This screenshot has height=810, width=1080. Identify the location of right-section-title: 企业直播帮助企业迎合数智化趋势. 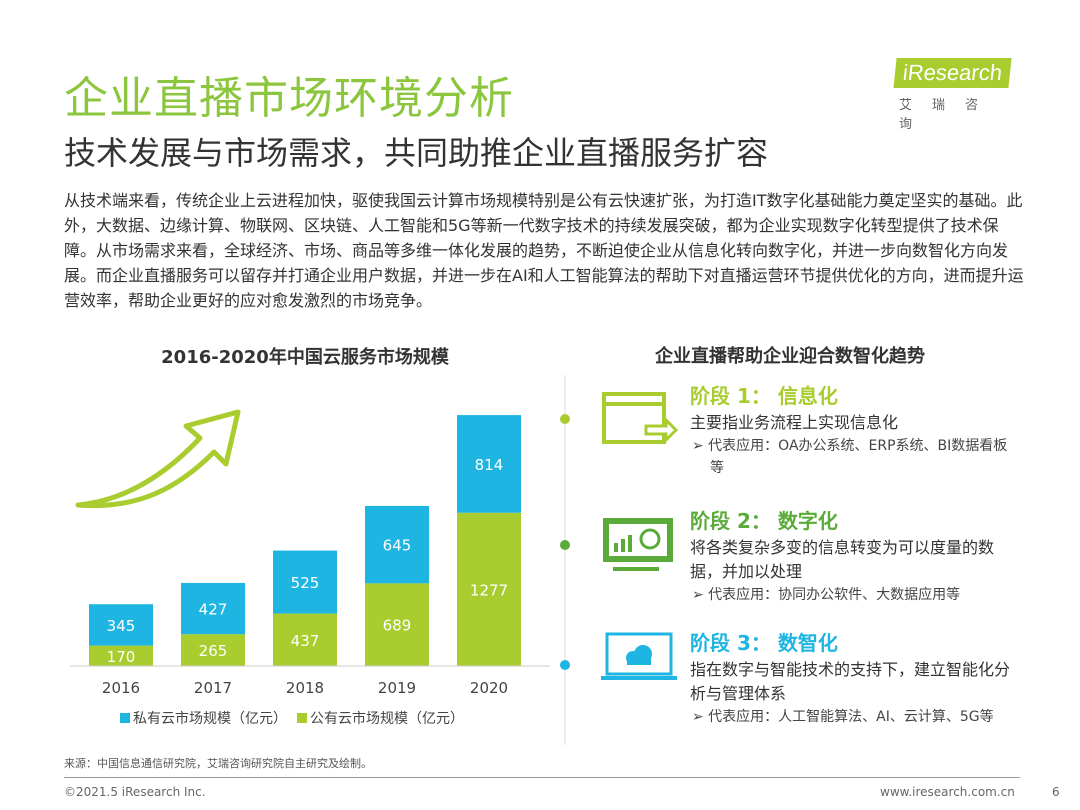
(790, 356).